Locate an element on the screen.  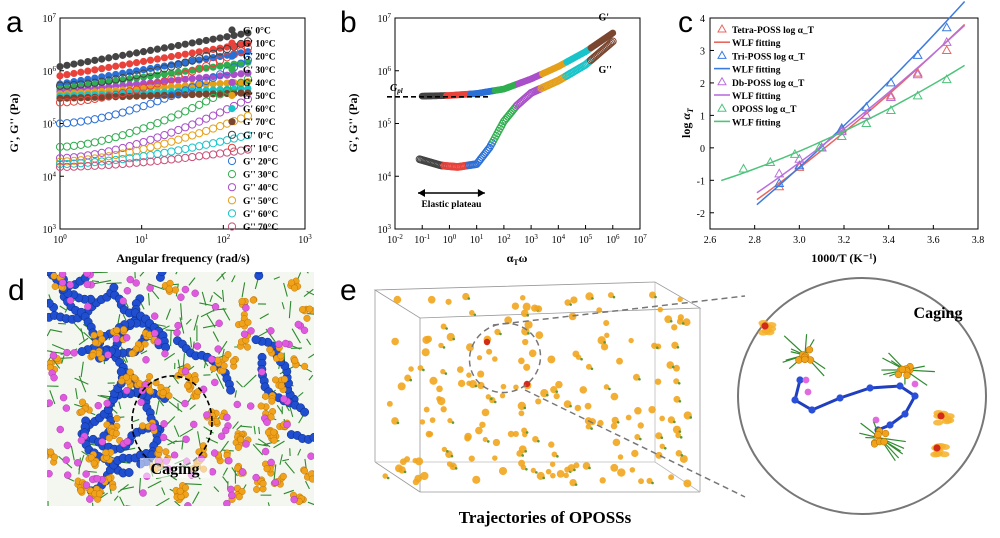
x-tick-label: 10⁻¹ is located at coordinates (422, 239).